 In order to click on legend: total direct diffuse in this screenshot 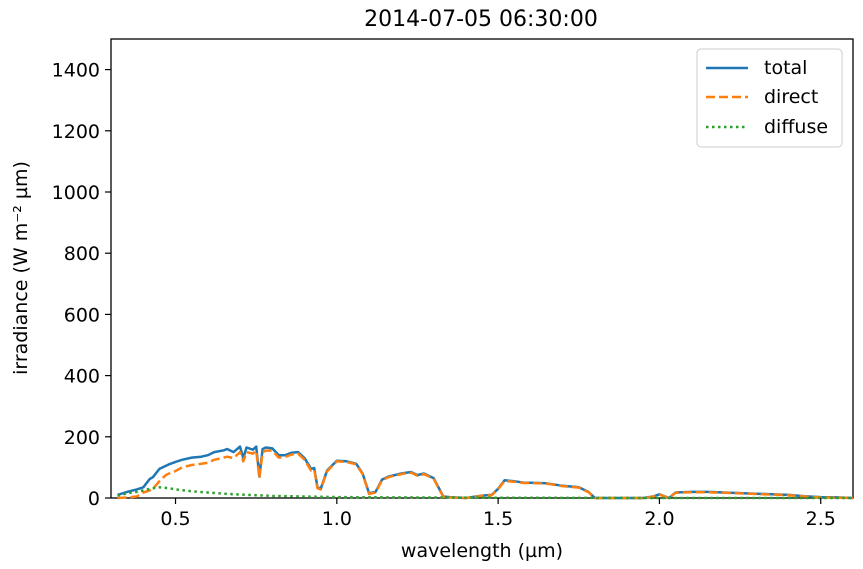, I will do `click(769, 98)`.